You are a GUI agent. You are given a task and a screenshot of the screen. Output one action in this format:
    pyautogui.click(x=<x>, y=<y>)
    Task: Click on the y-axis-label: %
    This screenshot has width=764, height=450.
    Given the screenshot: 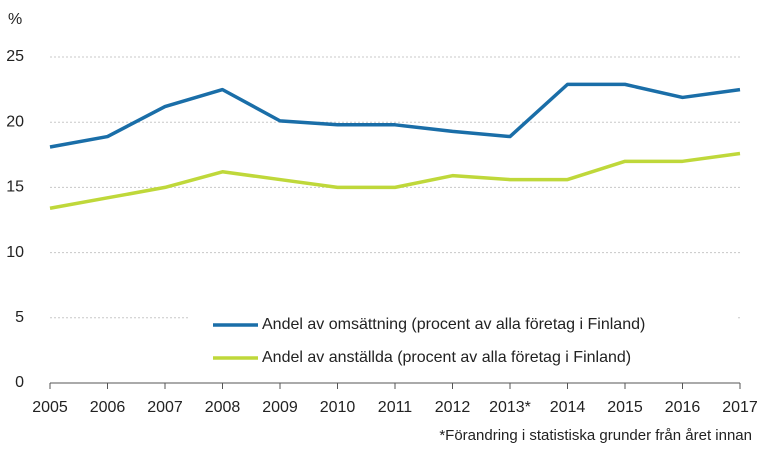 What is the action you would take?
    pyautogui.click(x=15, y=19)
    